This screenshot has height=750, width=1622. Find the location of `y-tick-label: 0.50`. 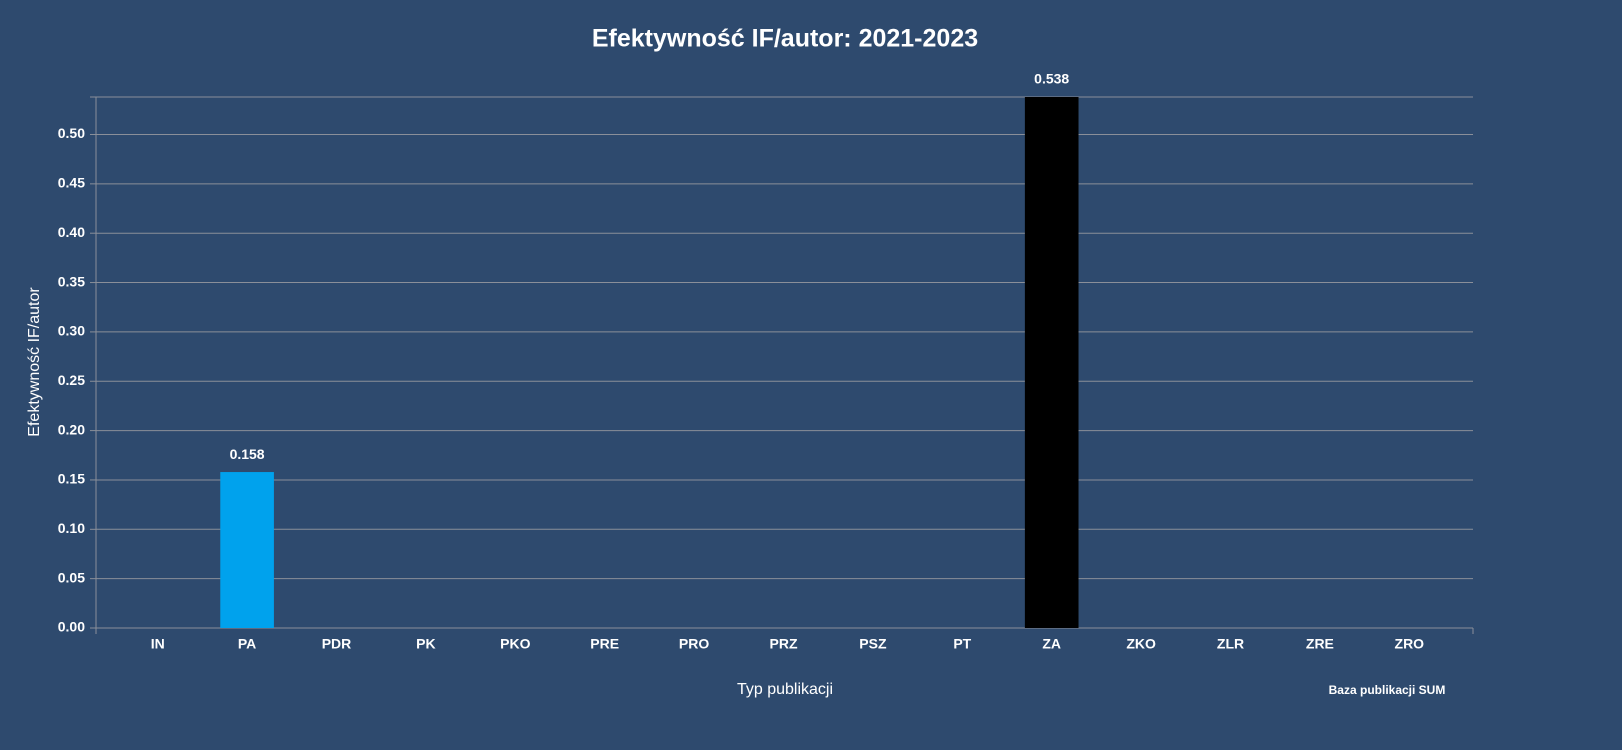

y-tick-label: 0.50 is located at coordinates (71, 133).